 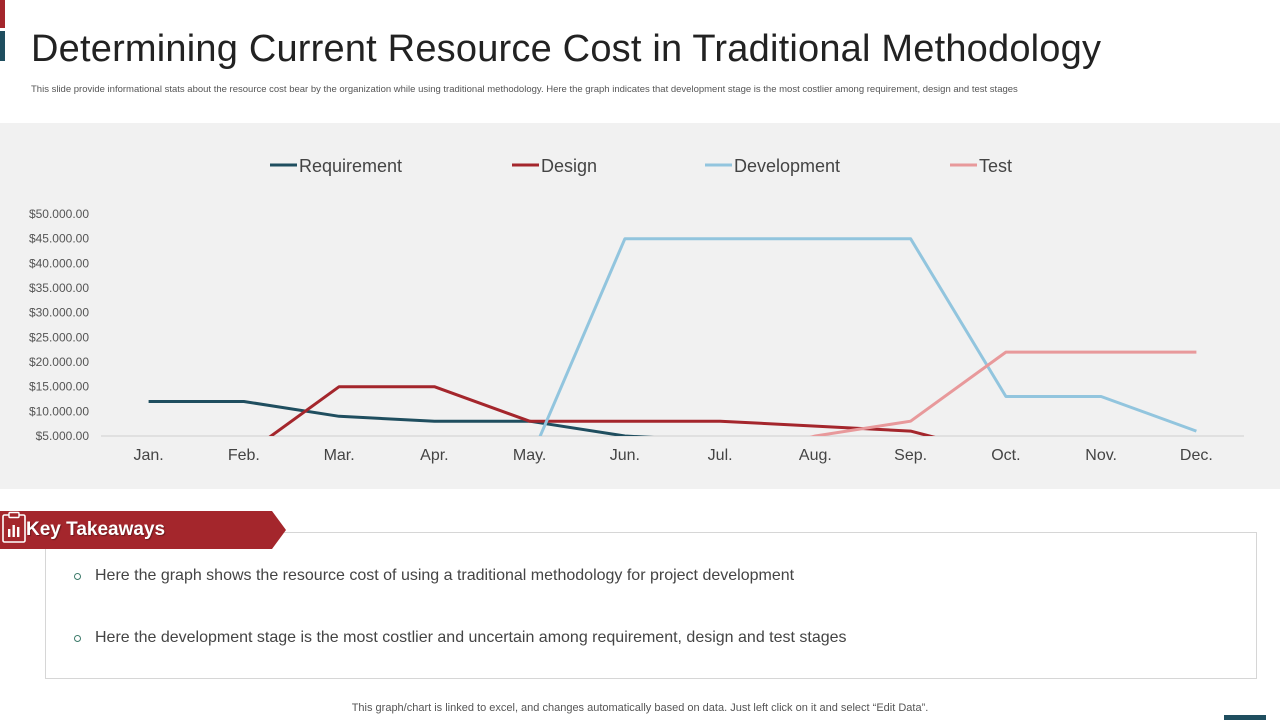 I want to click on x-tick-label: Jun., so click(x=625, y=455).